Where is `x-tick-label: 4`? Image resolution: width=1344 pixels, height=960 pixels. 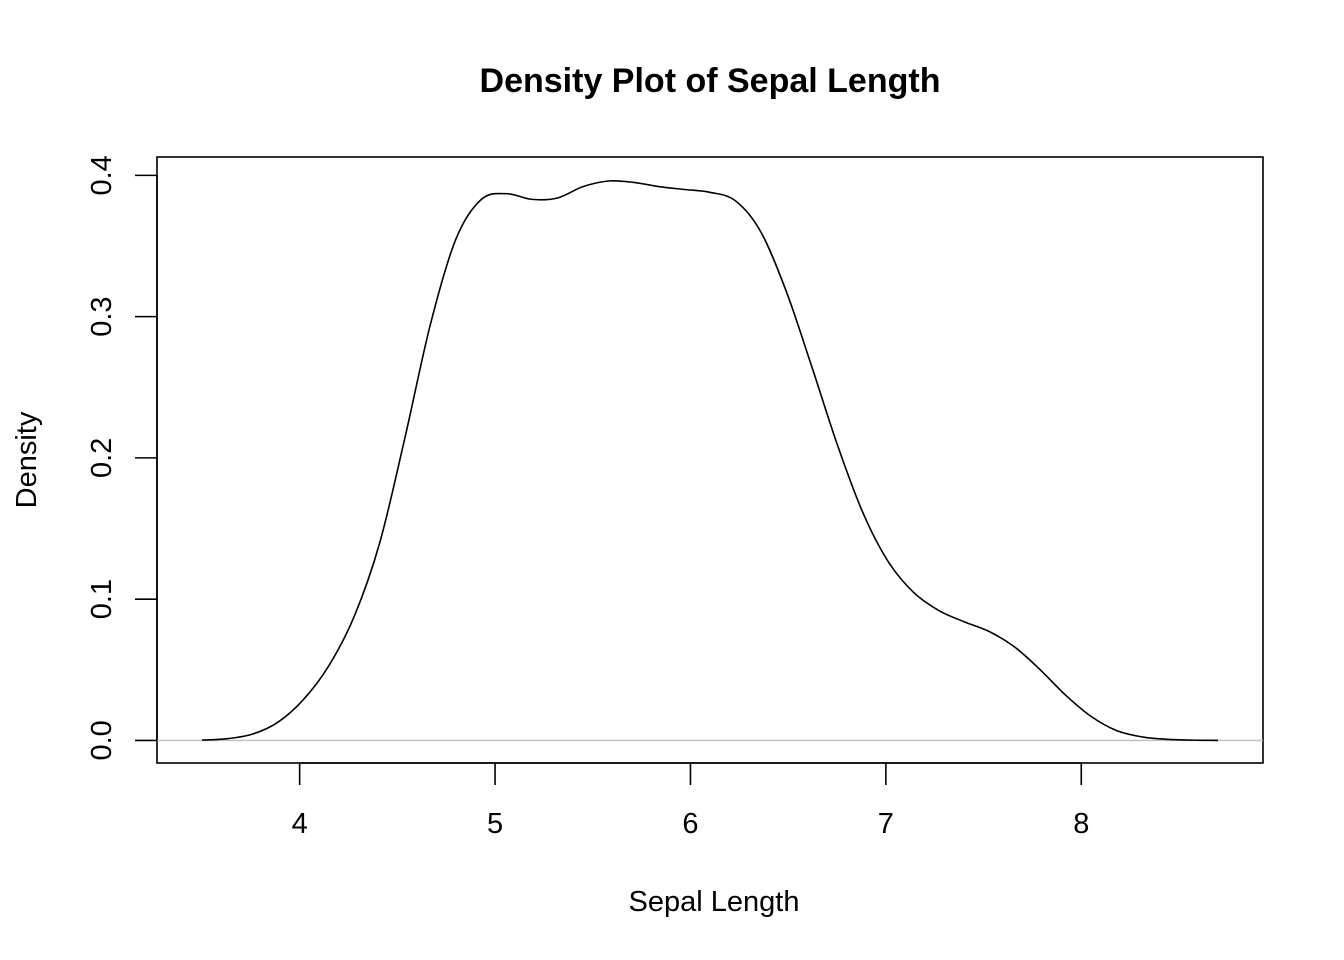 x-tick-label: 4 is located at coordinates (300, 824).